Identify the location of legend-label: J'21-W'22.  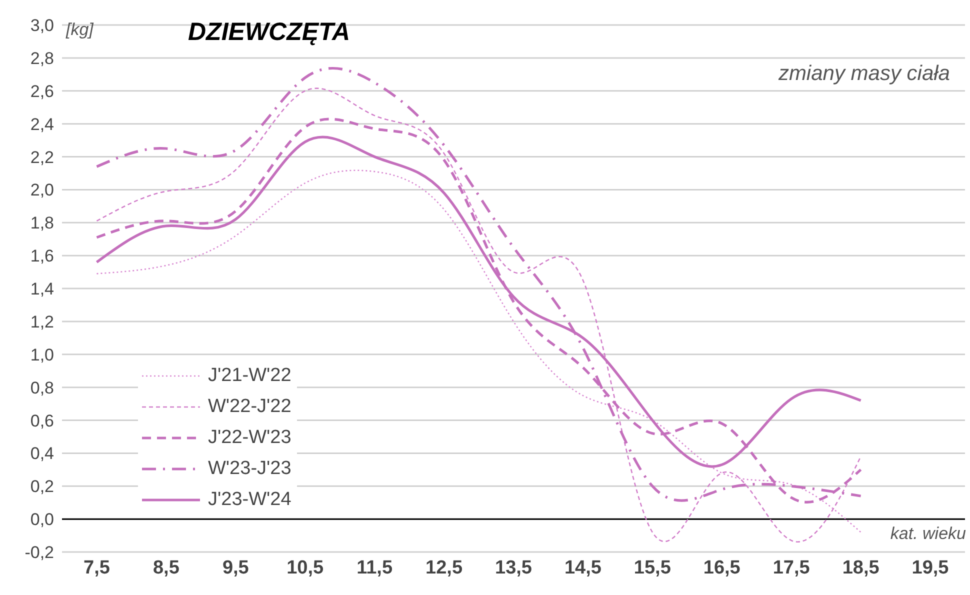
(250, 375).